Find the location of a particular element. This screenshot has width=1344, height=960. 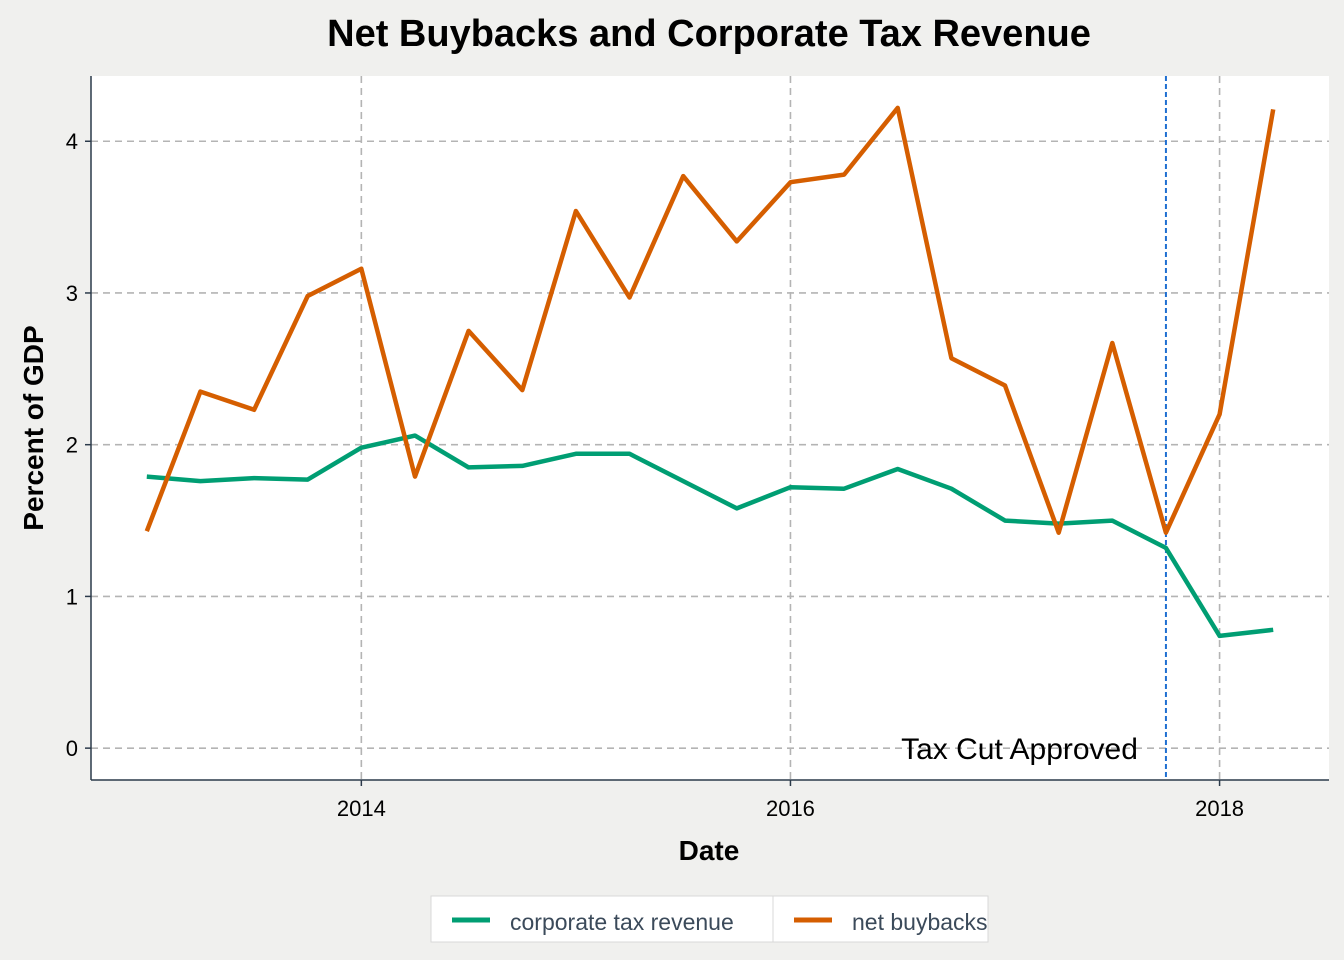

x-tick-label-2014: 2014 is located at coordinates (361, 808).